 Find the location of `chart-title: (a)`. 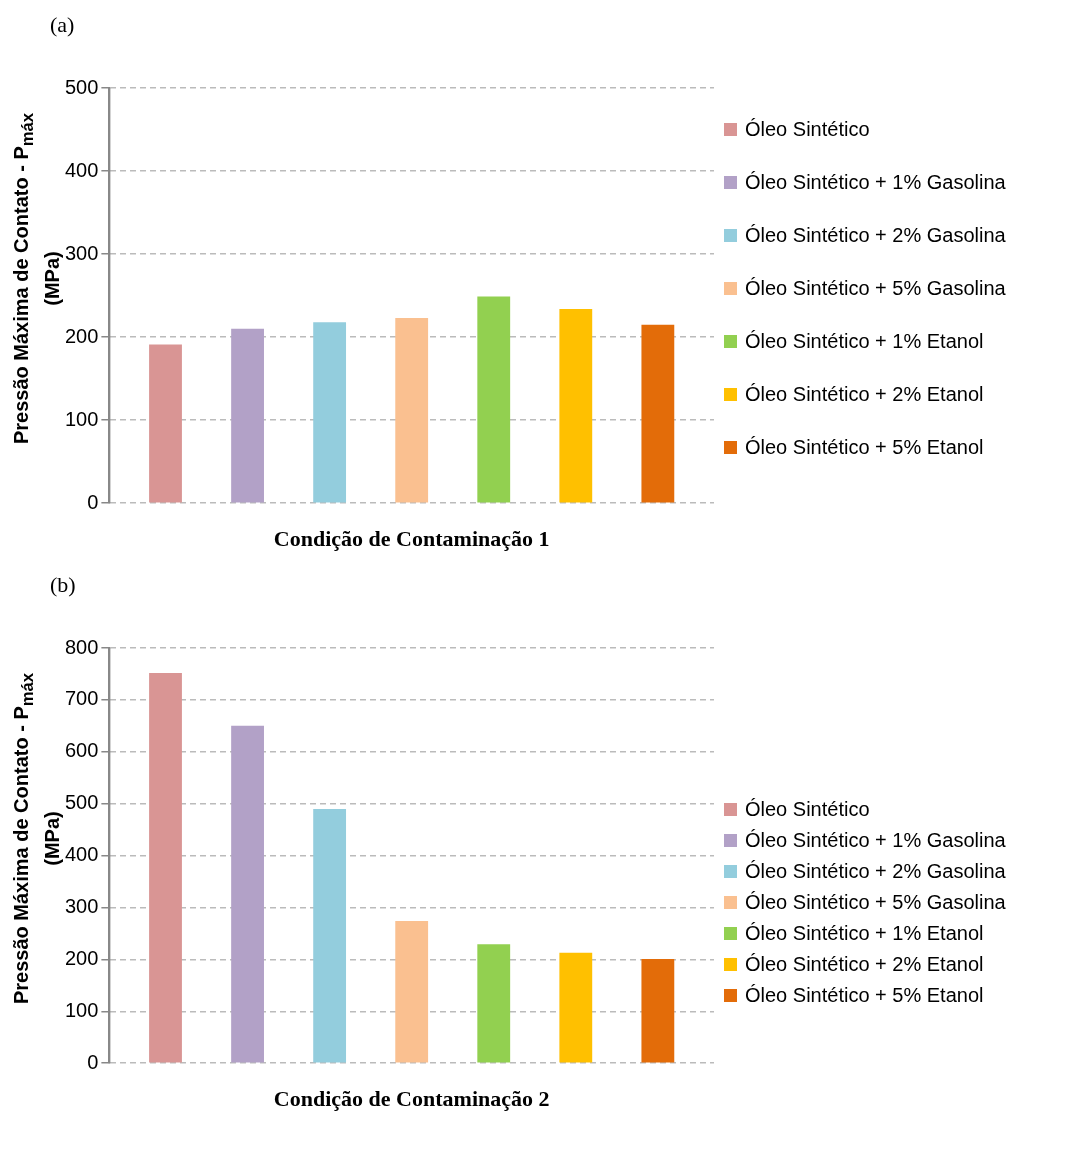

chart-title: (a) is located at coordinates (62, 25).